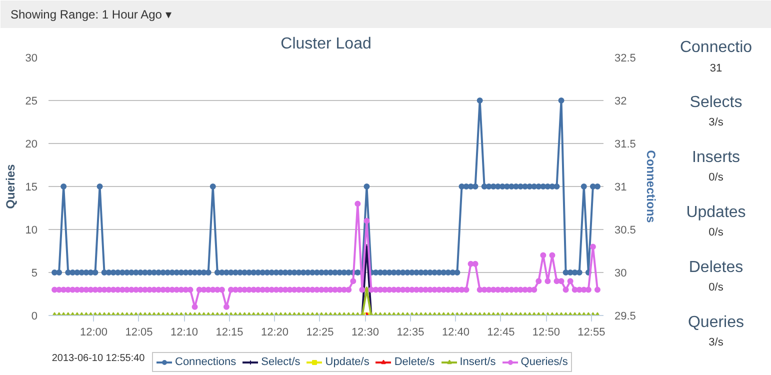  What do you see at coordinates (205, 362) in the screenshot?
I see `legend-label: Connections` at bounding box center [205, 362].